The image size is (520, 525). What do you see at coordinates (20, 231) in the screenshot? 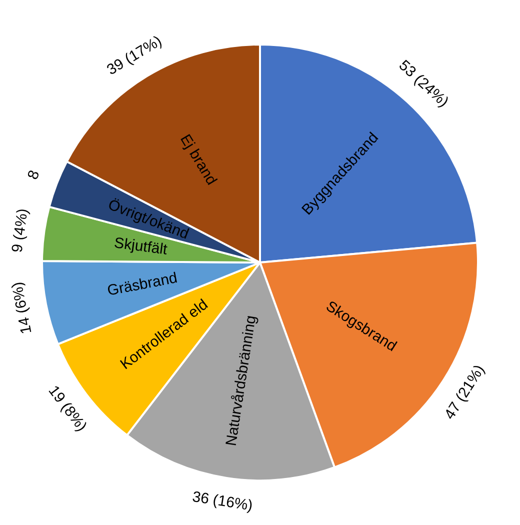
I see `data-label: 9 (4%)` at bounding box center [20, 231].